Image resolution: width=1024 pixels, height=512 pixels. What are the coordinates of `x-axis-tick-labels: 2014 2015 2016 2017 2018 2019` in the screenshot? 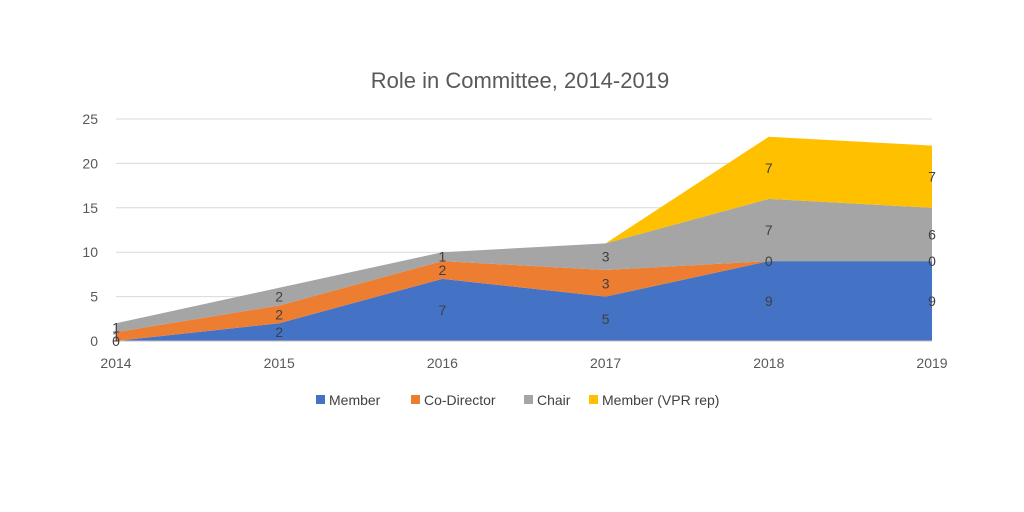 It's located at (523, 363).